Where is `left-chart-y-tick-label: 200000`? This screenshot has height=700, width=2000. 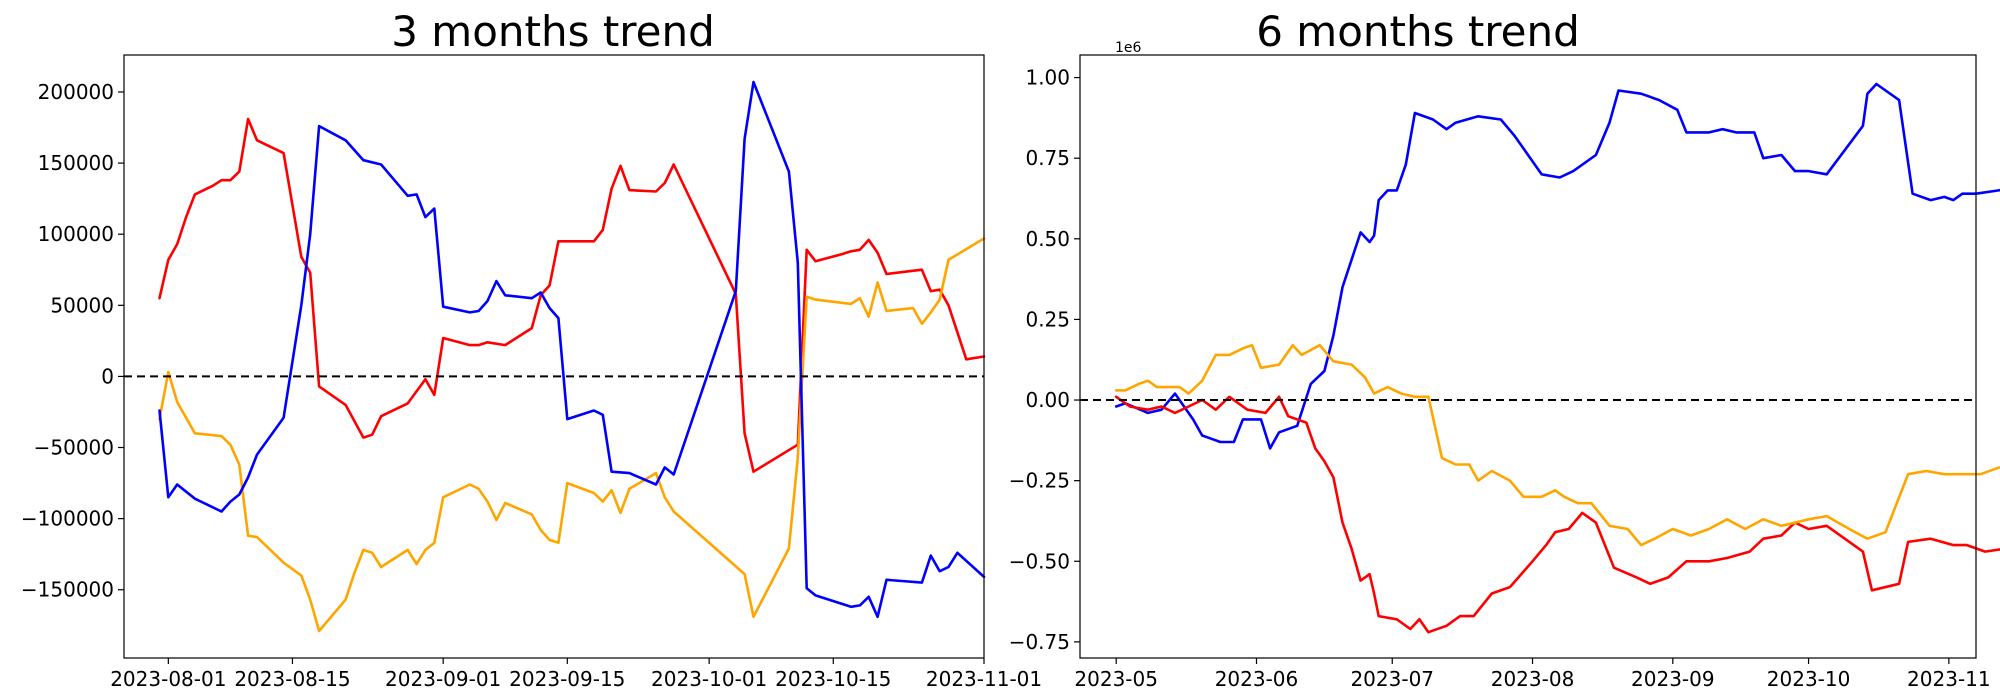 left-chart-y-tick-label: 200000 is located at coordinates (76, 92).